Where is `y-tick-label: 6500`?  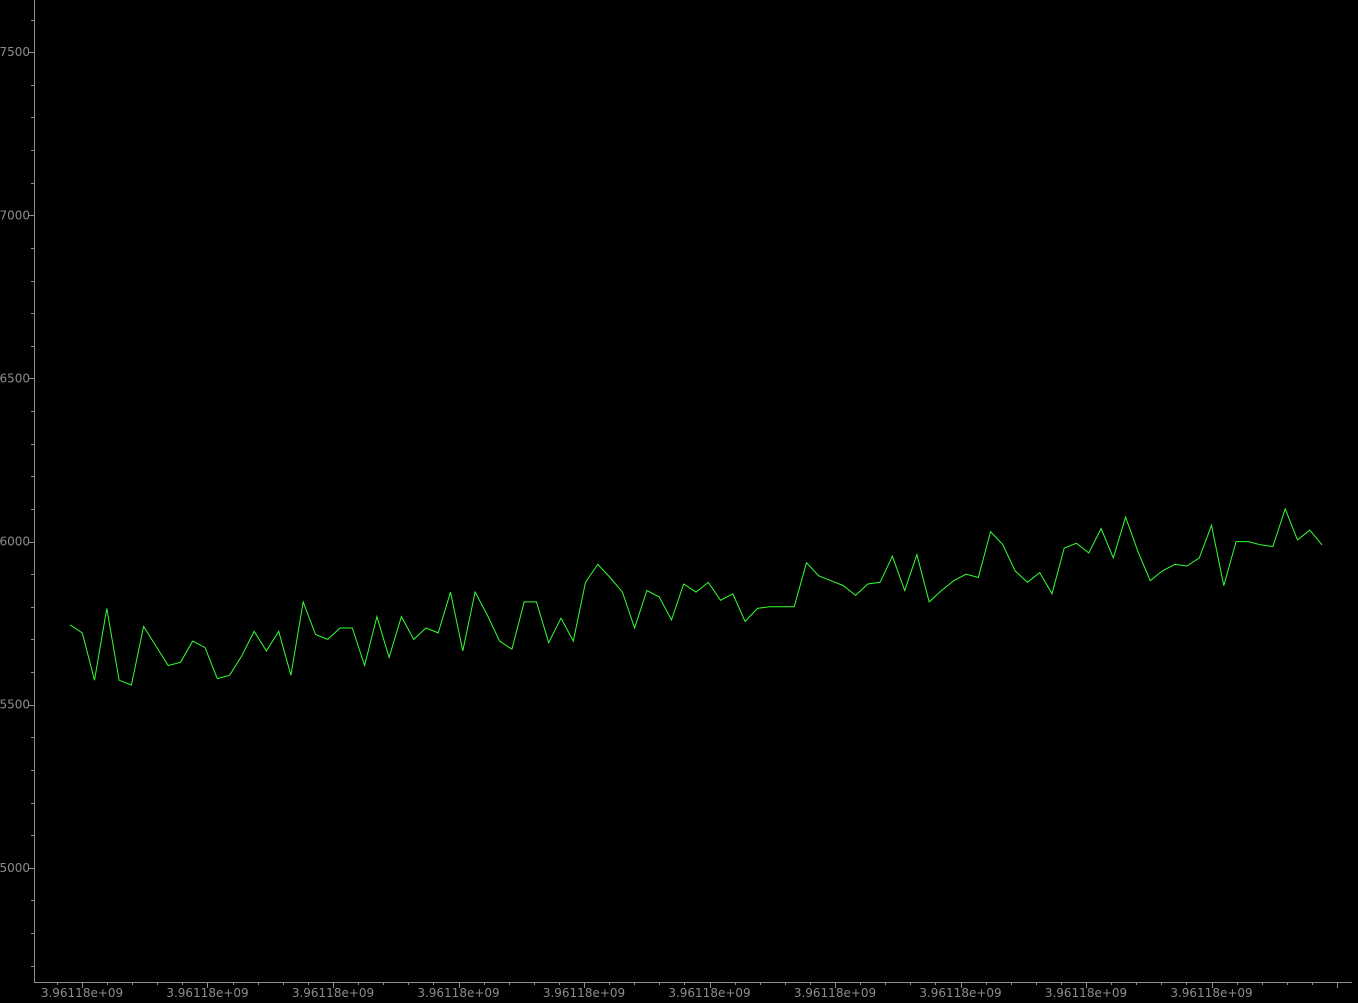 y-tick-label: 6500 is located at coordinates (15, 378).